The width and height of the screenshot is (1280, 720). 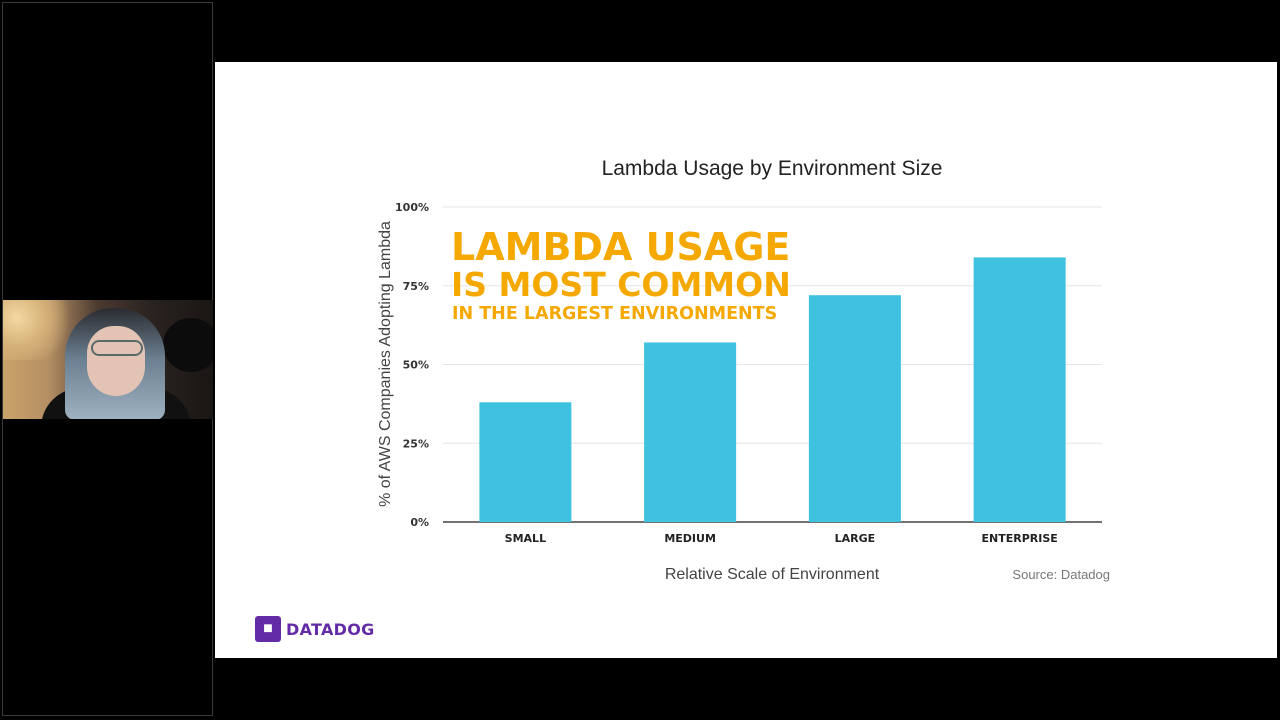 I want to click on y-axis-label: % of AWS Companies Adopting Lambda, so click(x=385, y=364).